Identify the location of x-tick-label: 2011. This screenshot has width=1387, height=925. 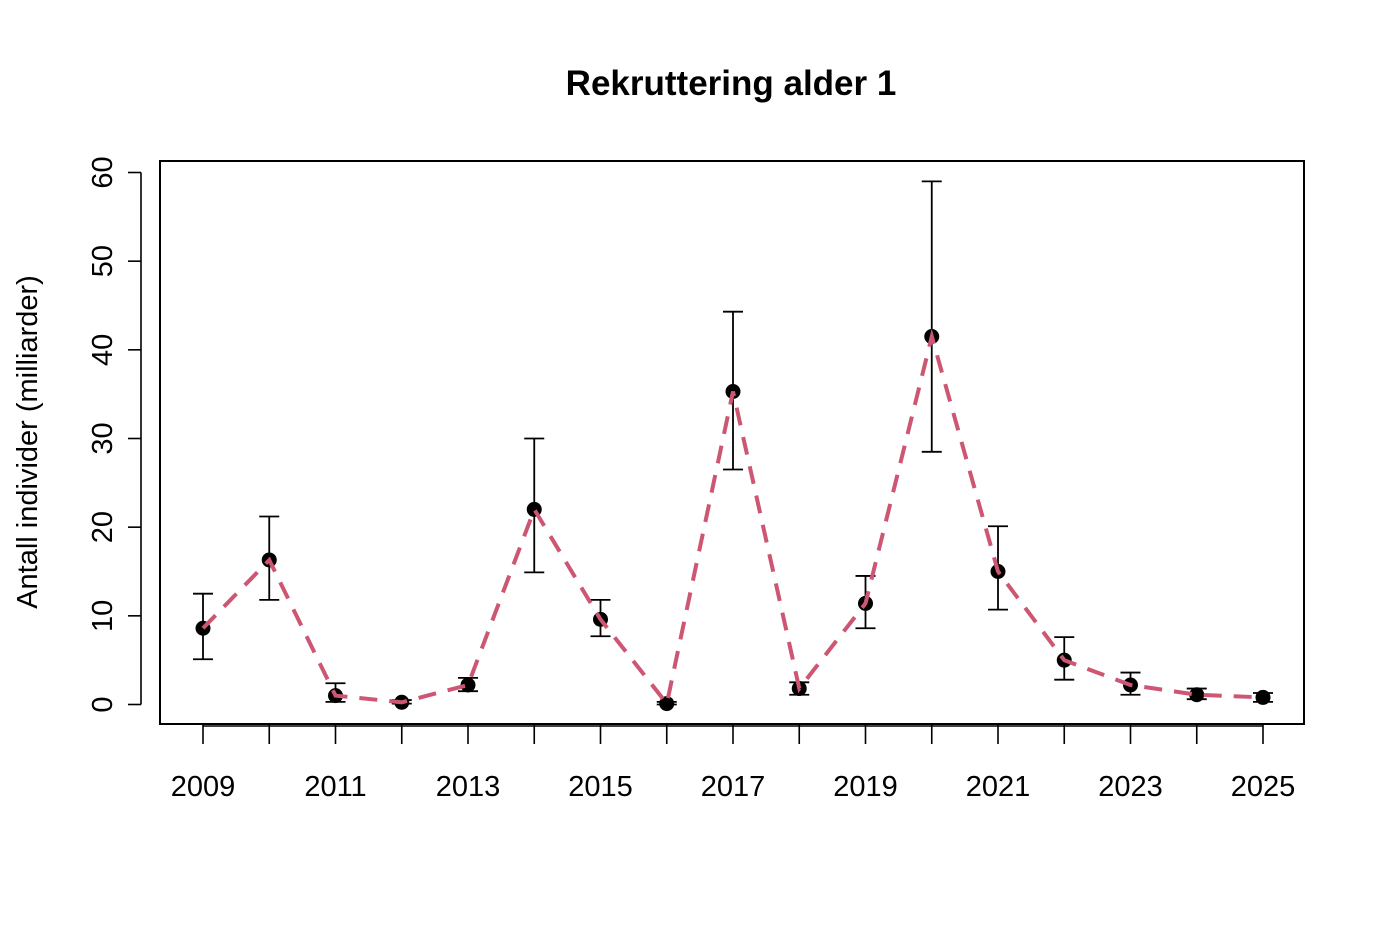
(335, 787).